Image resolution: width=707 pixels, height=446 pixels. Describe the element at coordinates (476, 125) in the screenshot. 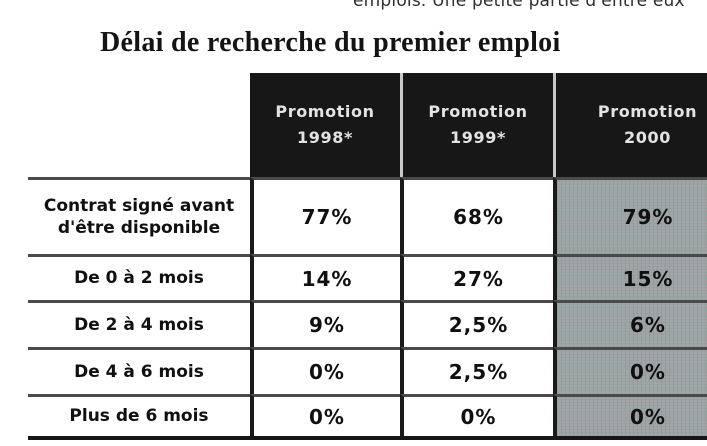

I see `column-header-promotion-1999: Promotion 1999*` at that location.